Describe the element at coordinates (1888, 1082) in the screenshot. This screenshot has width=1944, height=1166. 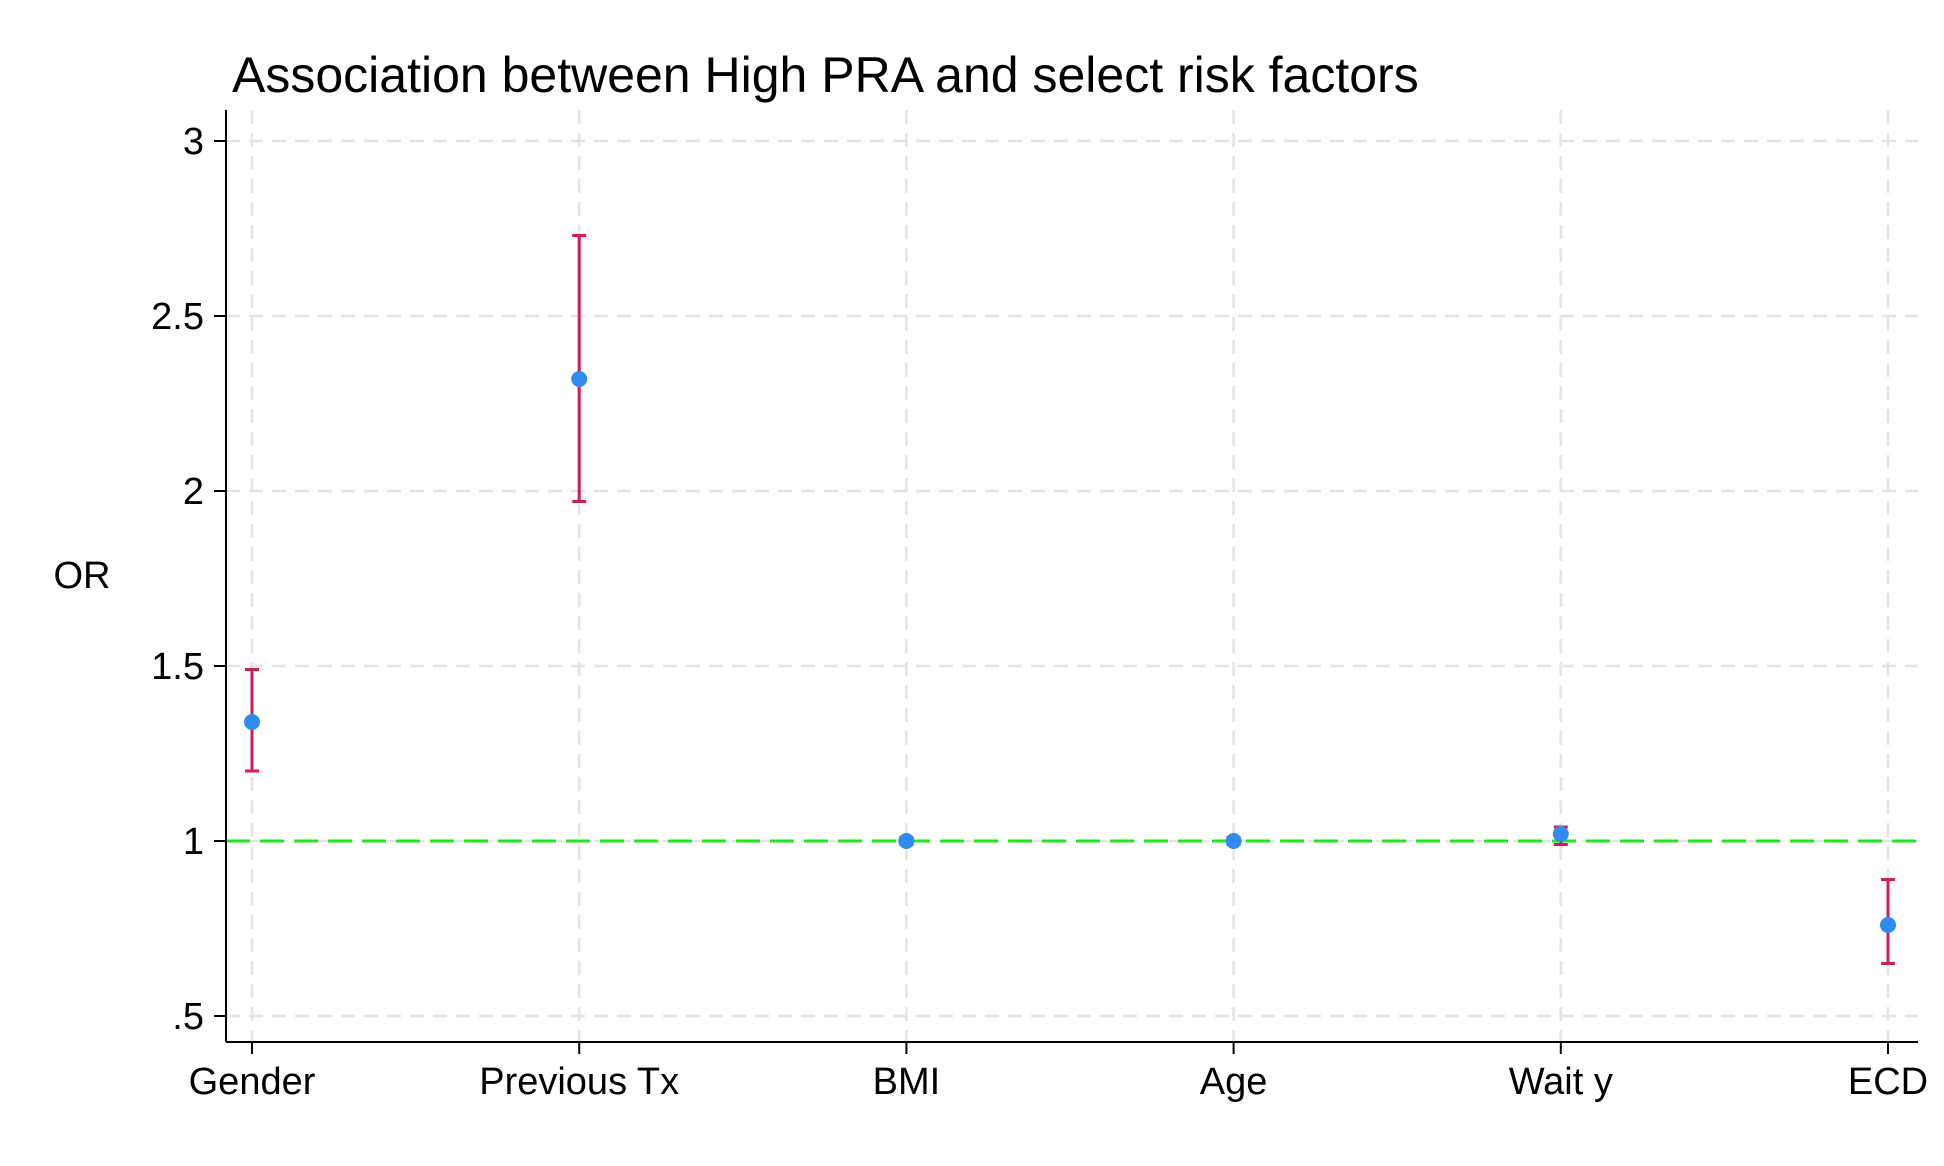
I see `x-tick-label: ECD` at that location.